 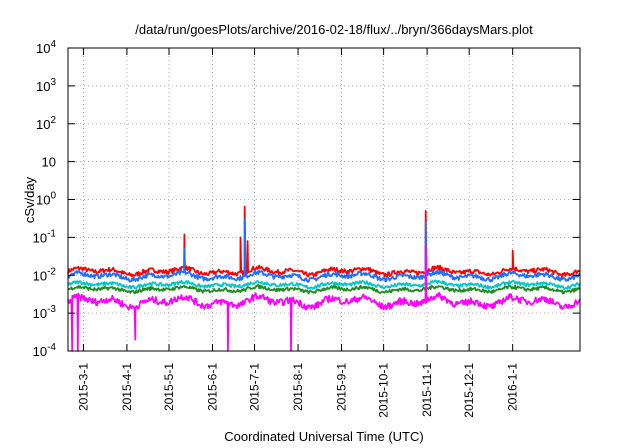 I want to click on y-tick-label: 10⁴, so click(x=46, y=47).